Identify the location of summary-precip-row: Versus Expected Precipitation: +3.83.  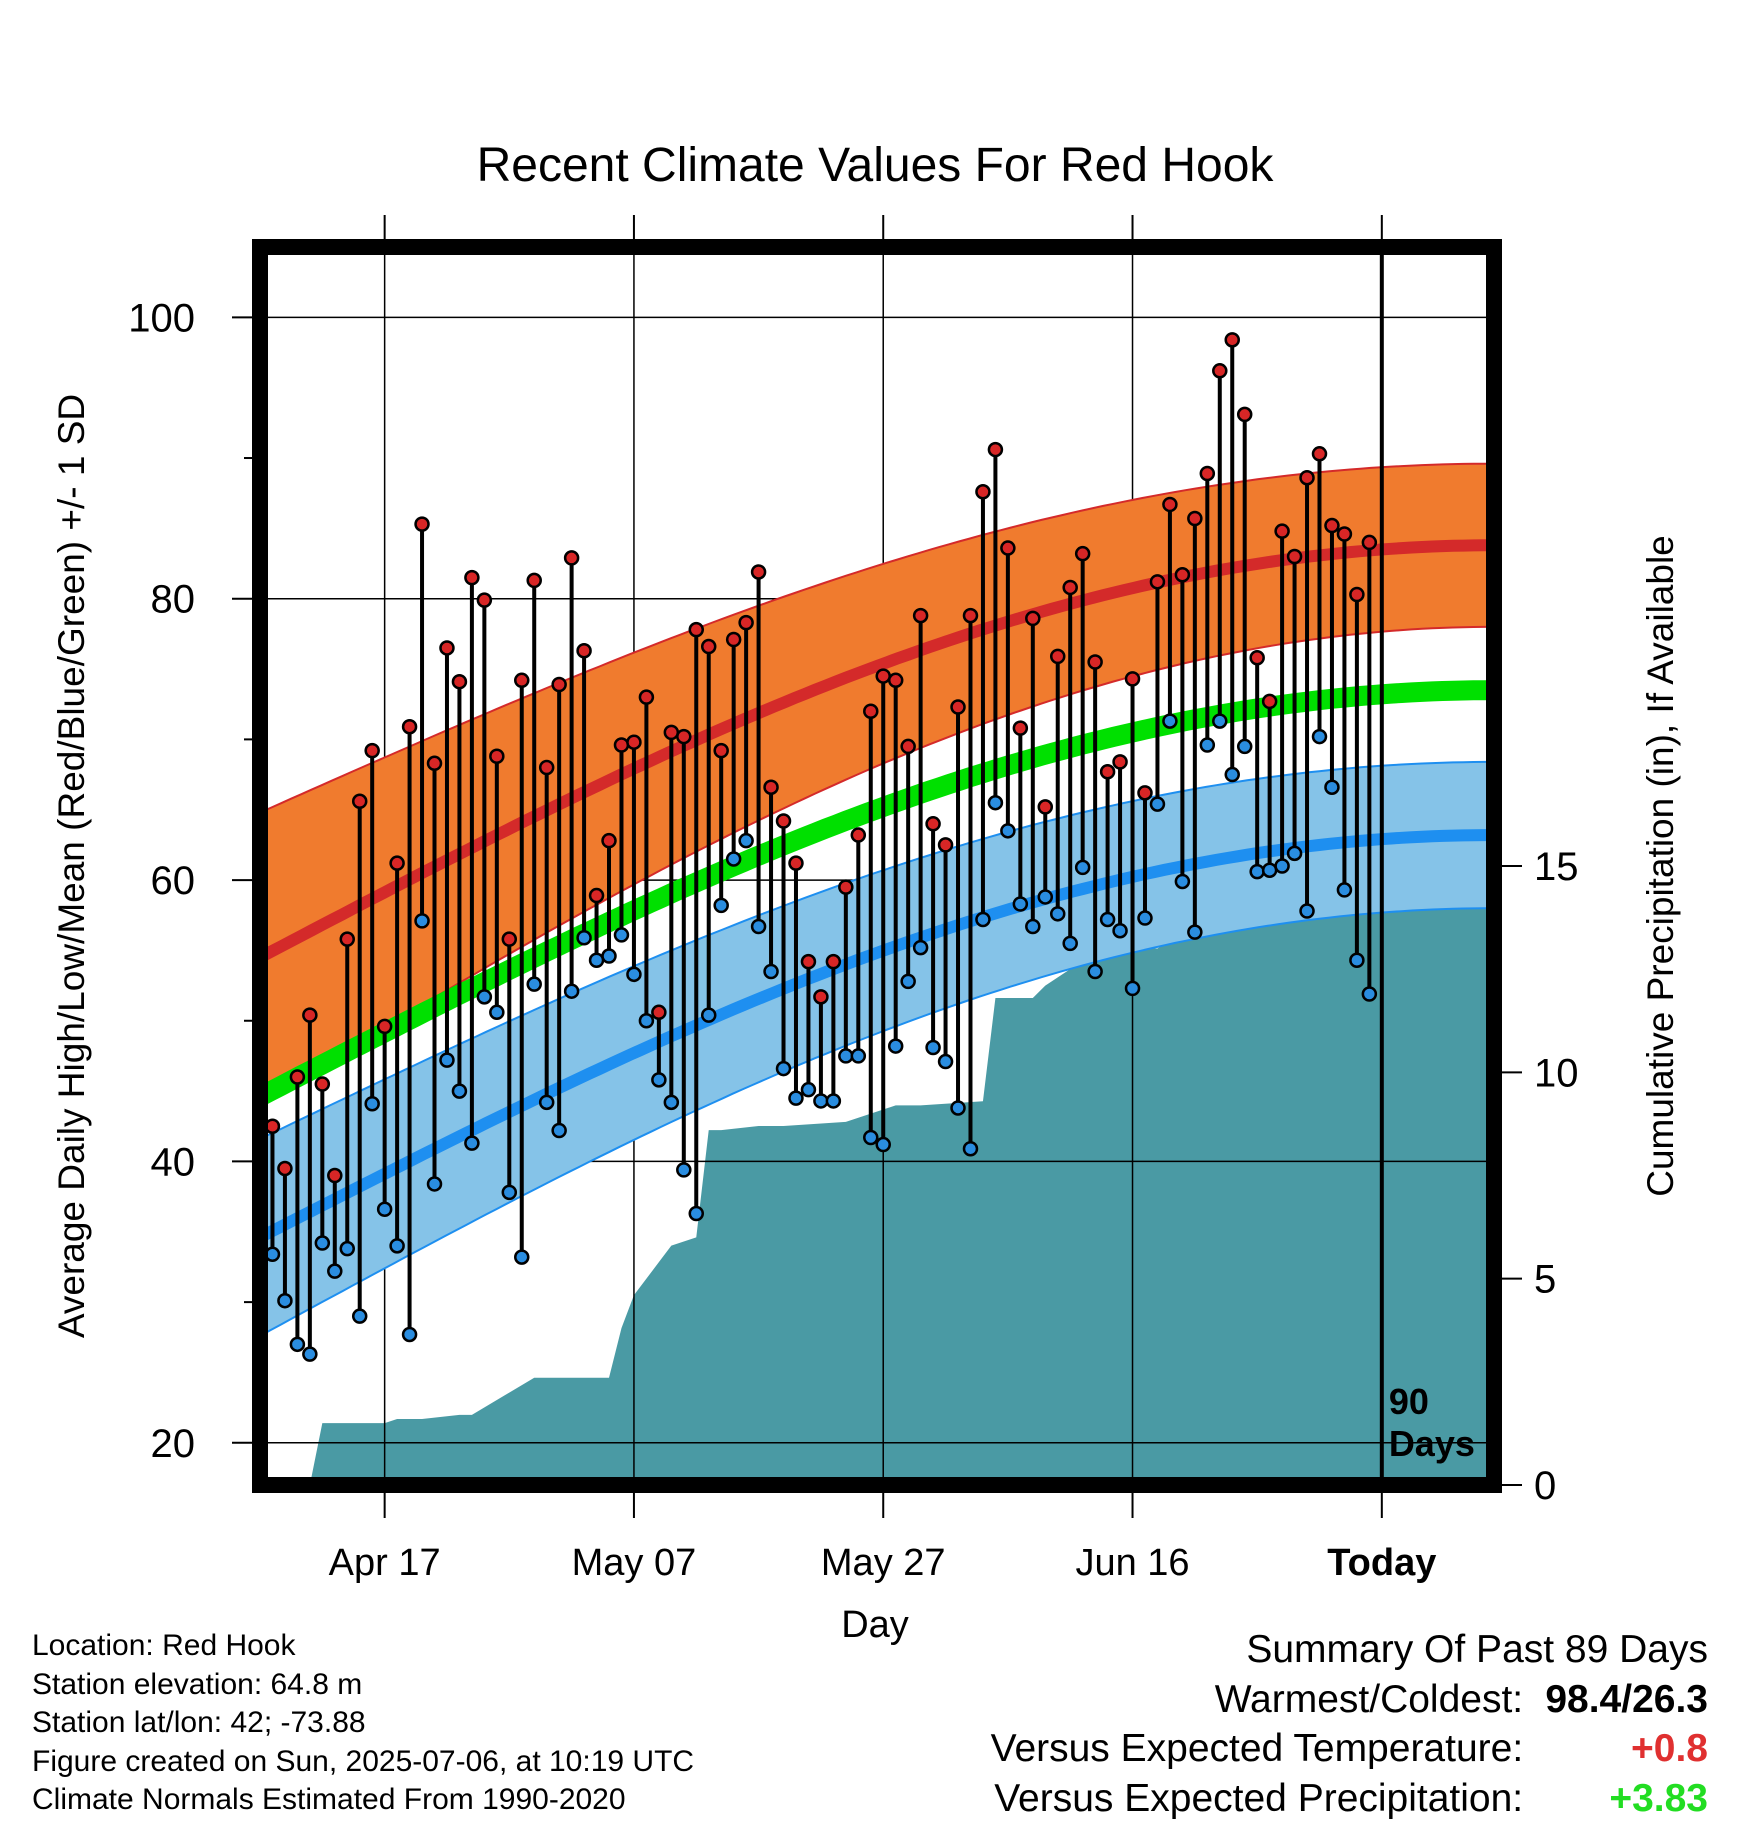
(1349, 1799).